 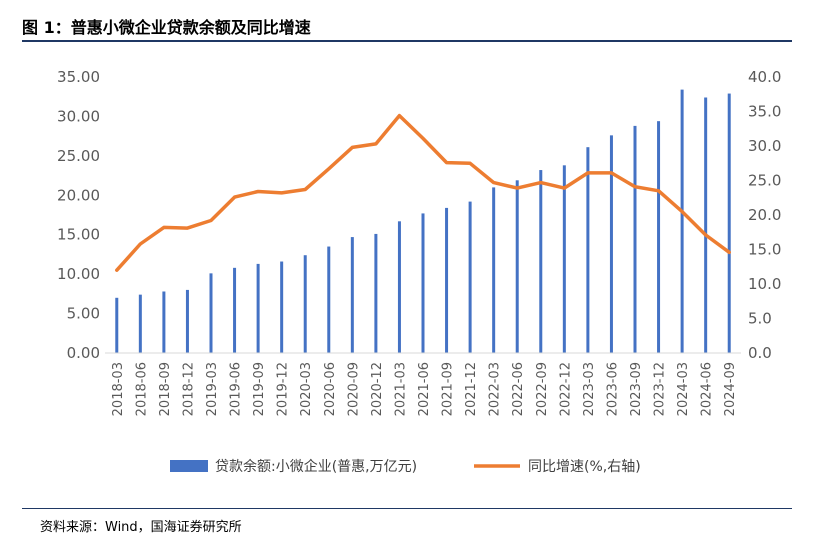 I want to click on right-axis-tick-label: 5.0, so click(x=760, y=319).